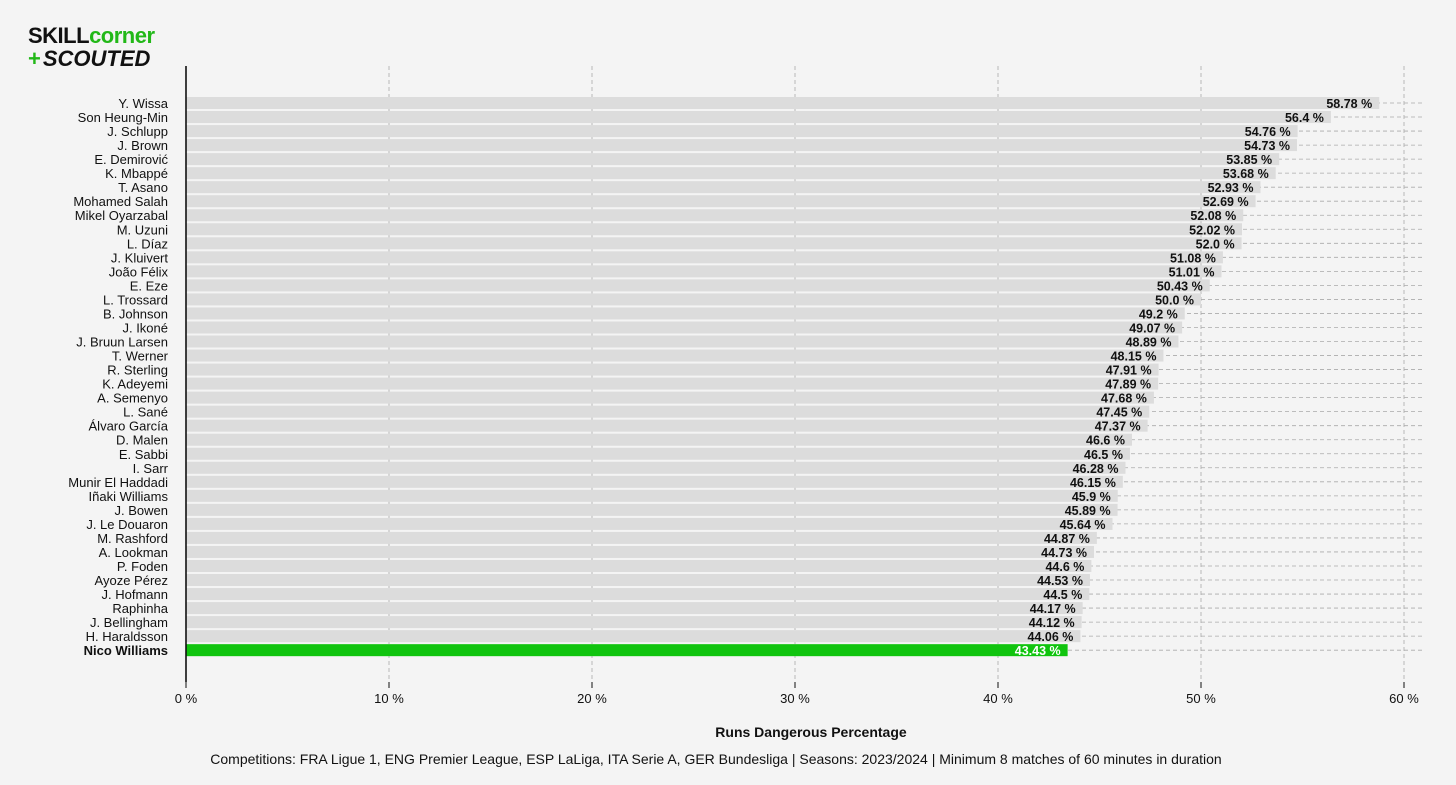 The height and width of the screenshot is (785, 1456). Describe the element at coordinates (34, 58) in the screenshot. I see `logo-plus-icon: +` at that location.